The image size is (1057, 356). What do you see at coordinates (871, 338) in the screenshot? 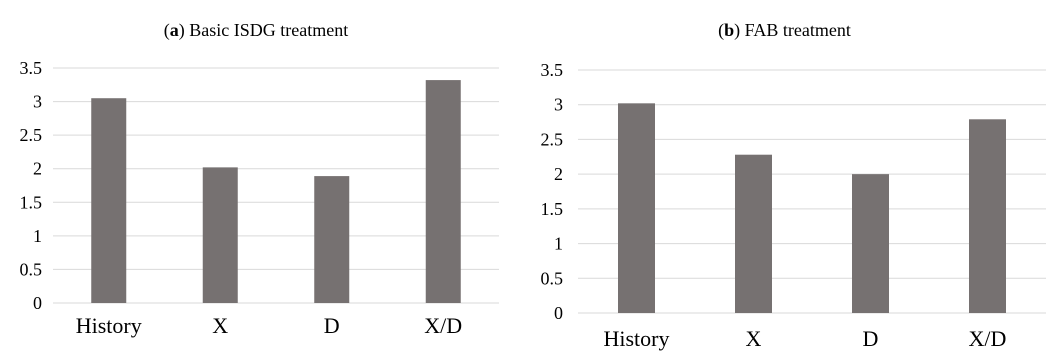
I see `x-tick-label-b-2: D` at bounding box center [871, 338].